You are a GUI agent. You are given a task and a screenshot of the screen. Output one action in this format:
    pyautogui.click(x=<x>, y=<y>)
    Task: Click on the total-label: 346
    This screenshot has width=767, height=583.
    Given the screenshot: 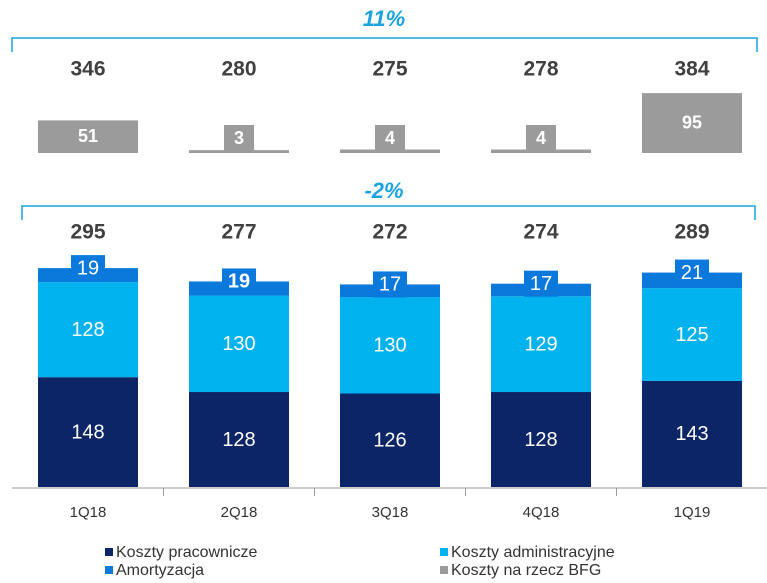 What is the action you would take?
    pyautogui.click(x=87, y=69)
    